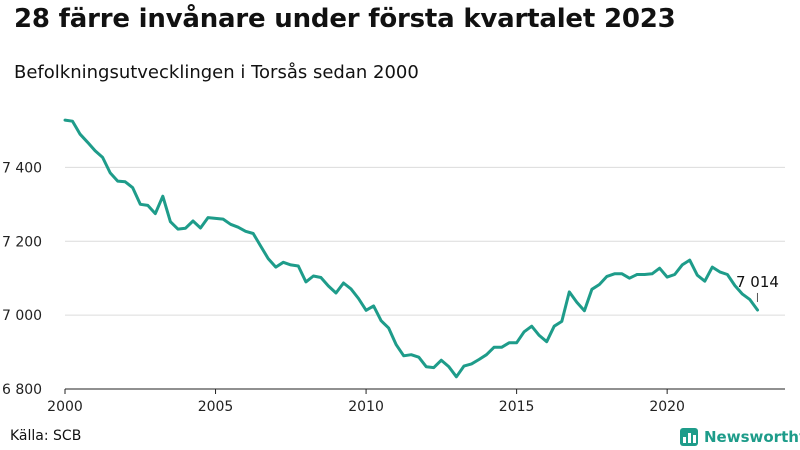  Describe the element at coordinates (22, 316) in the screenshot. I see `y-tick-label: 7 000` at that location.